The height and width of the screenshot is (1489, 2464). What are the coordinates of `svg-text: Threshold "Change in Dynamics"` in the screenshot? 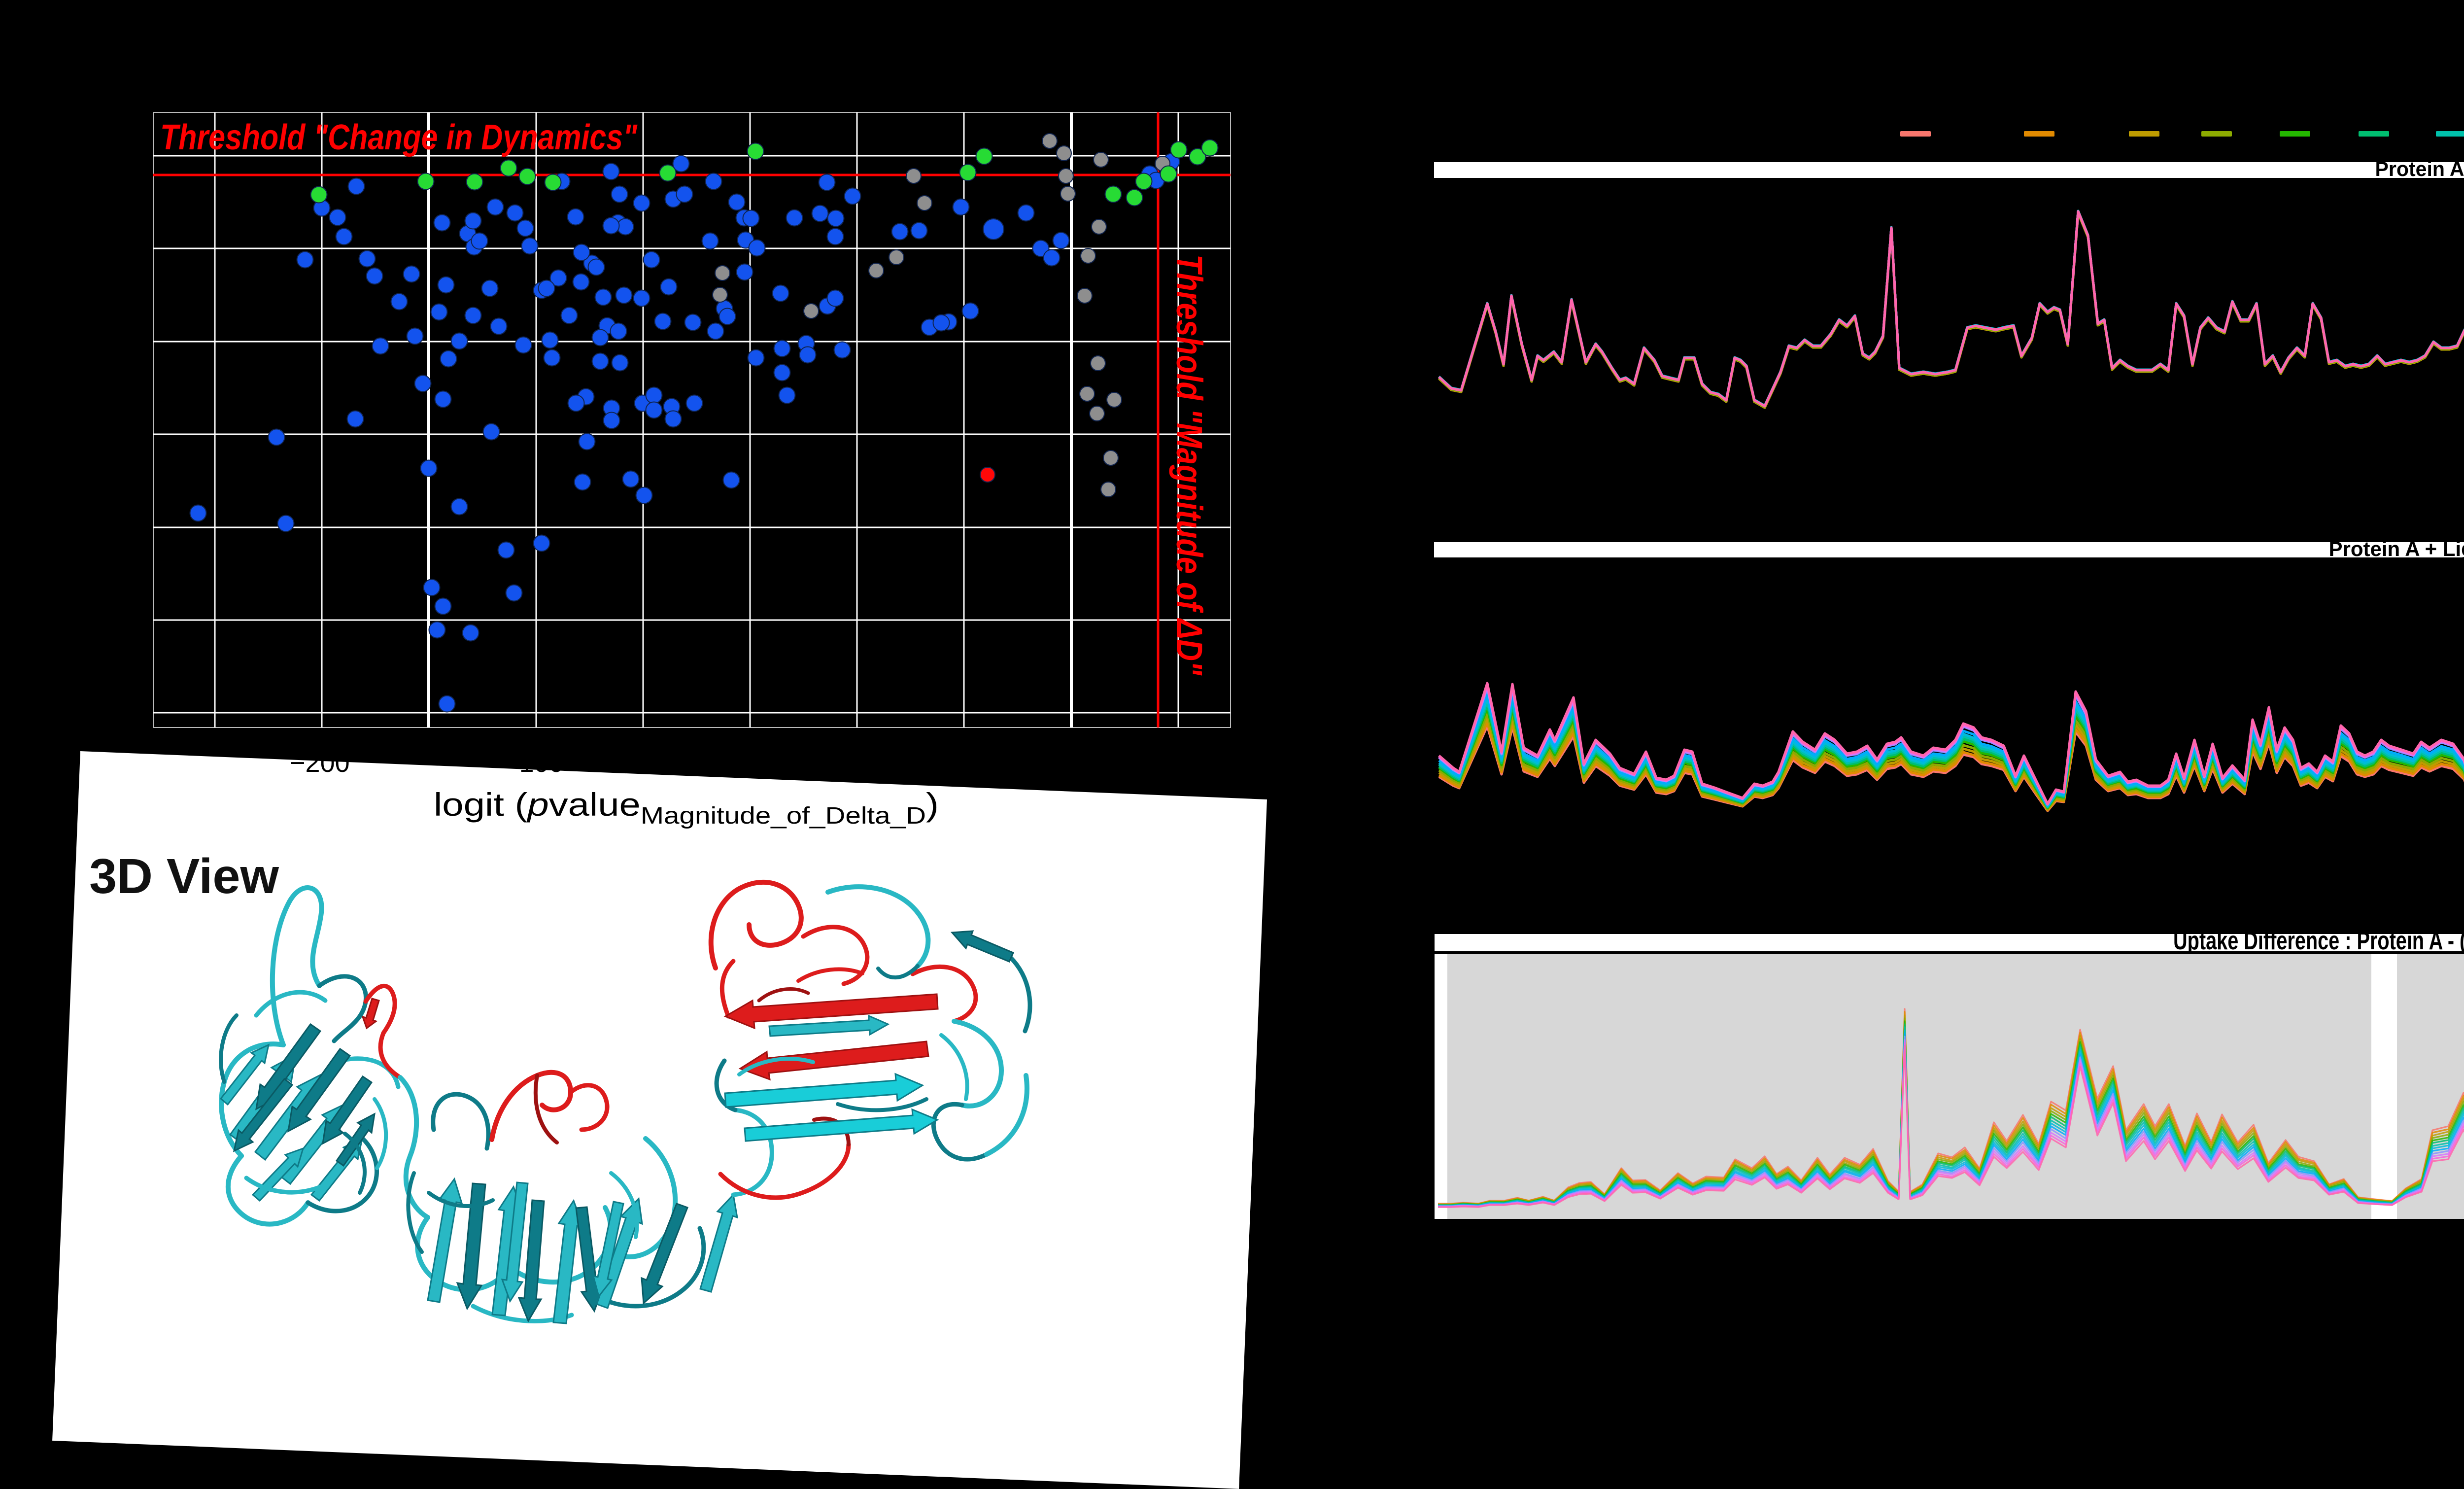 It's located at (399, 137).